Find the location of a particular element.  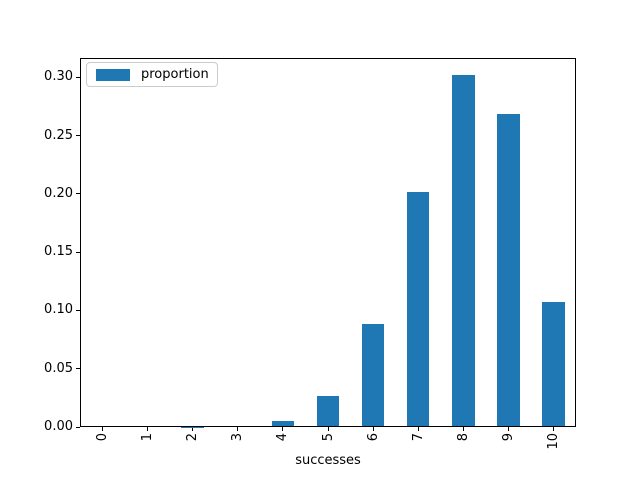

x-tick-label: 4 is located at coordinates (283, 436).